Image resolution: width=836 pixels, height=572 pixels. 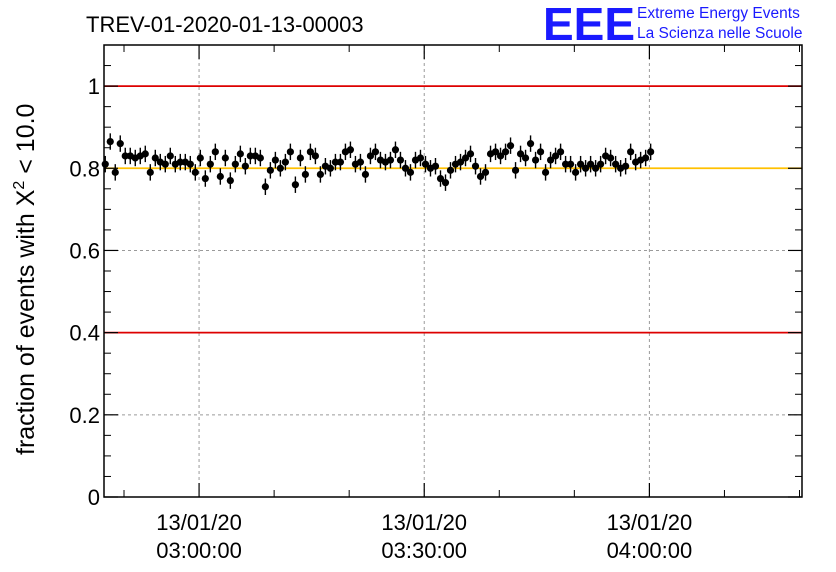 What do you see at coordinates (719, 33) in the screenshot?
I see `logo-line-2: La Scienza nelle Scuole` at bounding box center [719, 33].